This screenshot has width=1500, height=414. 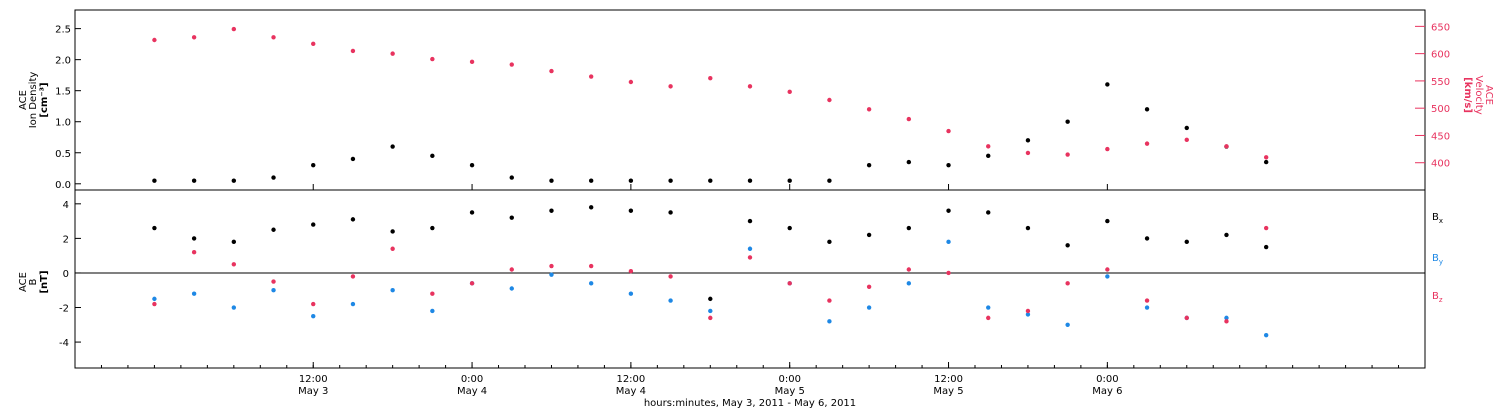 What do you see at coordinates (1441, 300) in the screenshot?
I see `legend-bz-sub: z` at bounding box center [1441, 300].